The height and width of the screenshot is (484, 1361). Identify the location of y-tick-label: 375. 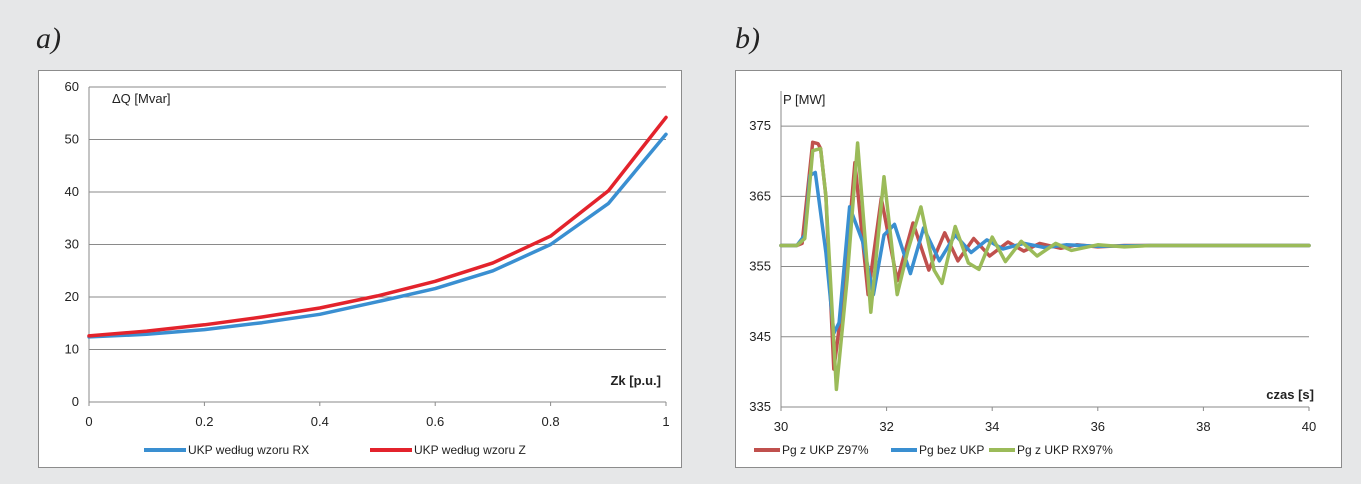
(760, 125).